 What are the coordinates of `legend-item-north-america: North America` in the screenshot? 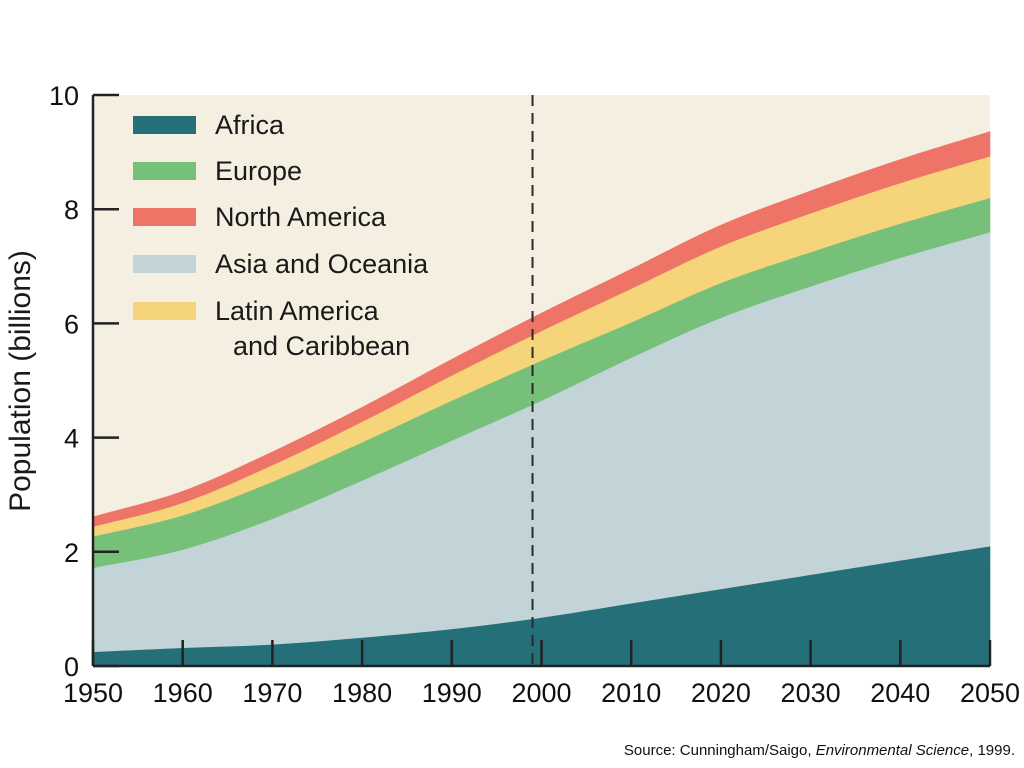 It's located at (260, 217).